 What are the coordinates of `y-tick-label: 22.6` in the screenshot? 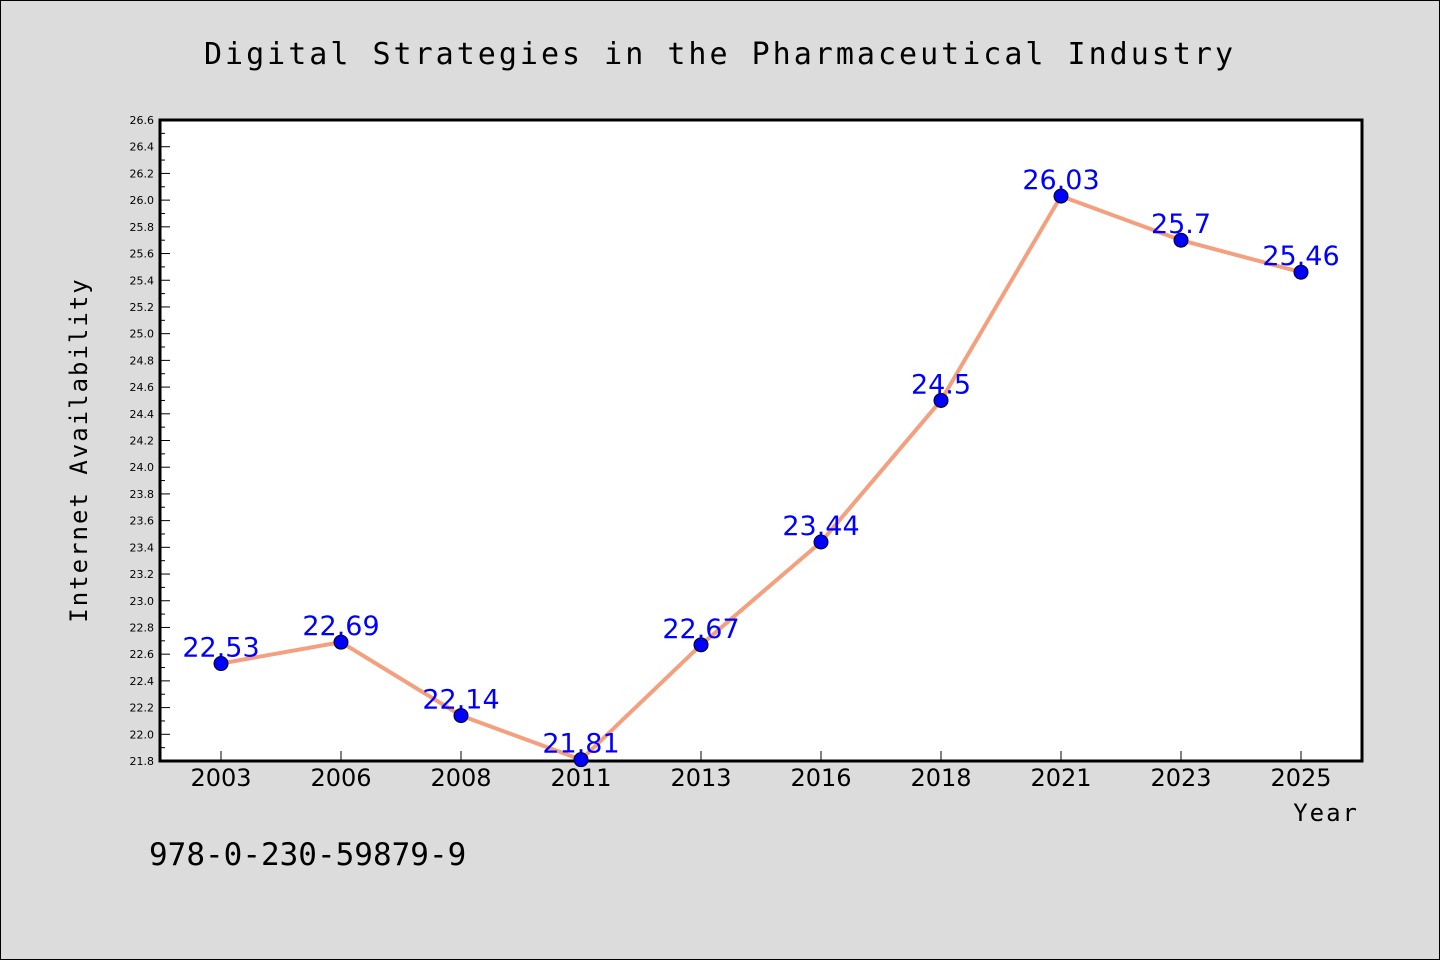 It's located at (142, 654).